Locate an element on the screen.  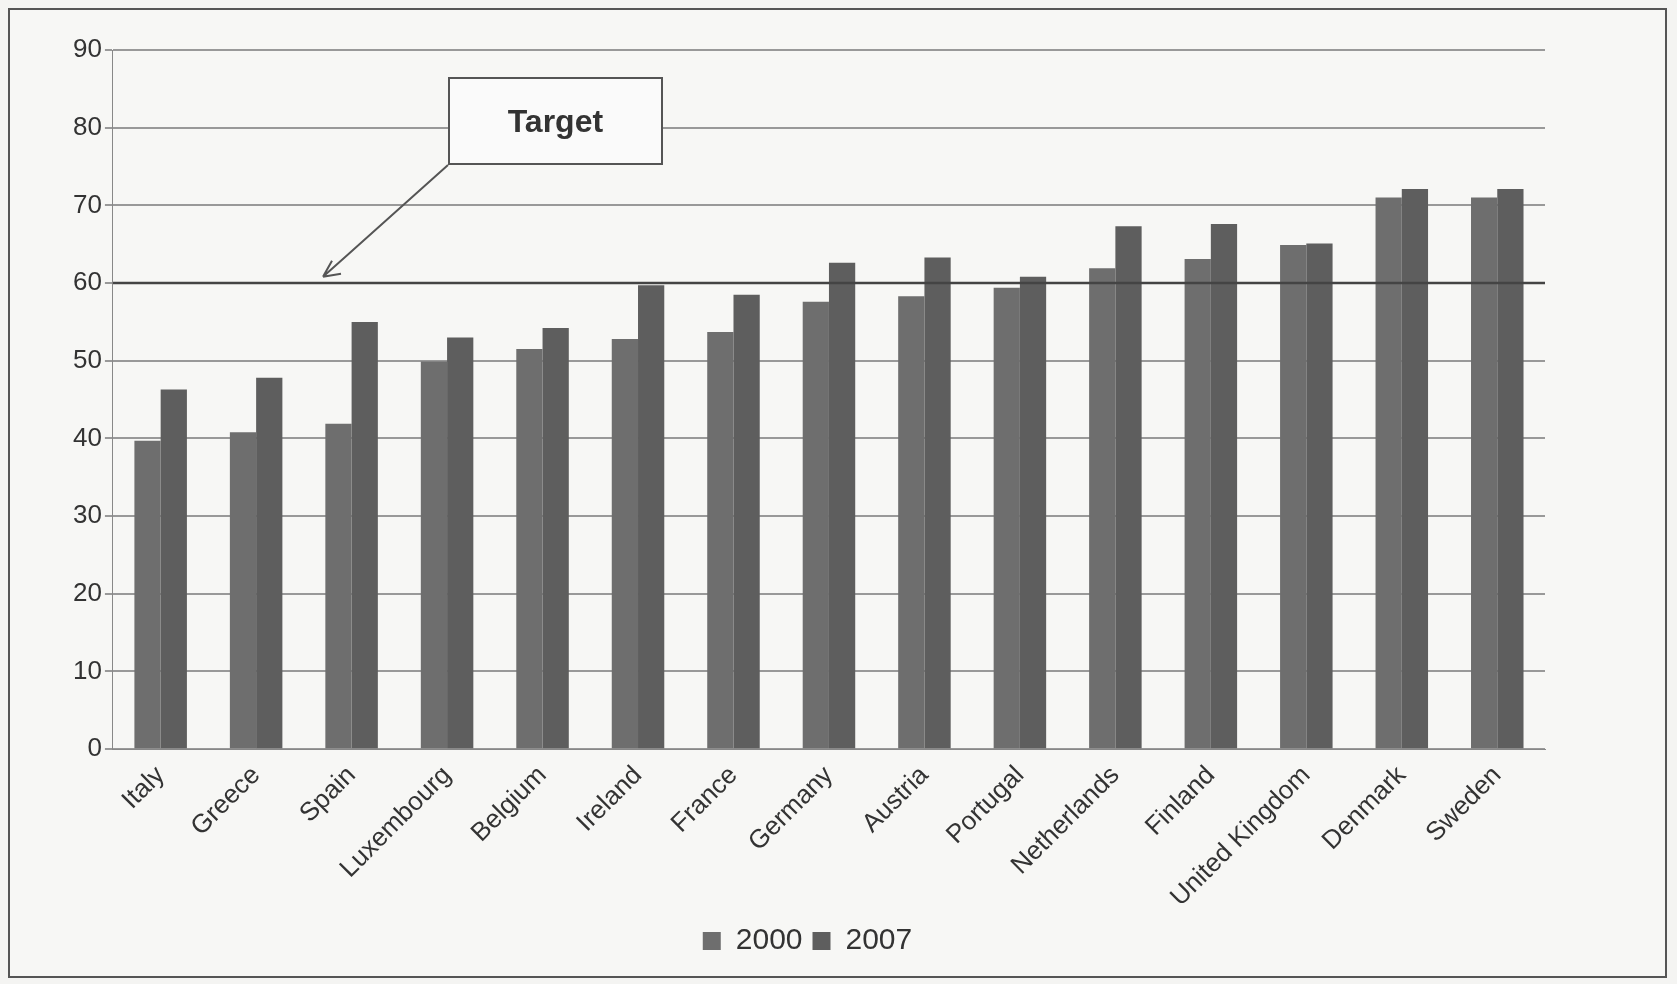
y-tick-label: 20 is located at coordinates (87, 591).